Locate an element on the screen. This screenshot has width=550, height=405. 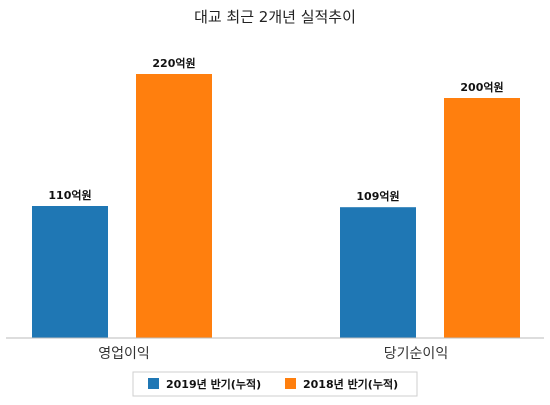
chart-title: 대교 최근 2개년 실적추이 is located at coordinates (275, 17).